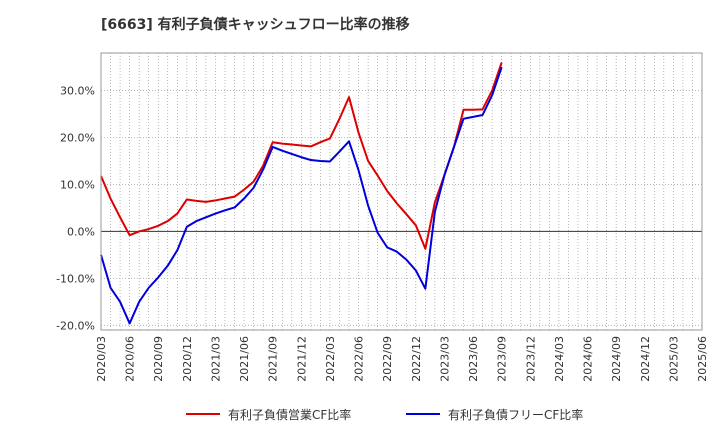 The height and width of the screenshot is (440, 720). What do you see at coordinates (187, 359) in the screenshot?
I see `x-tick-label: 2020/12` at bounding box center [187, 359].